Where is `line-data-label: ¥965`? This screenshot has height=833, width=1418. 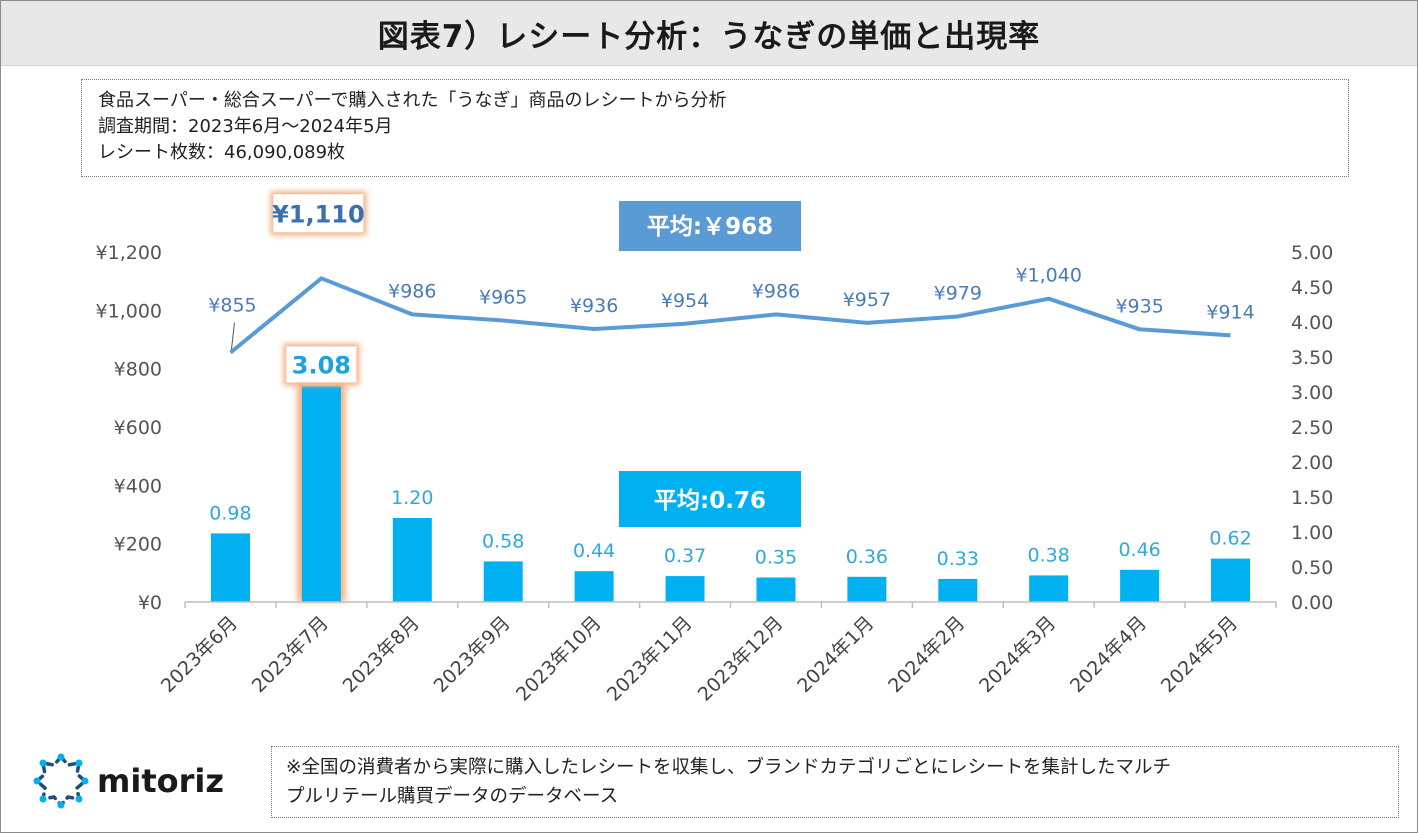
line-data-label: ¥965 is located at coordinates (503, 298).